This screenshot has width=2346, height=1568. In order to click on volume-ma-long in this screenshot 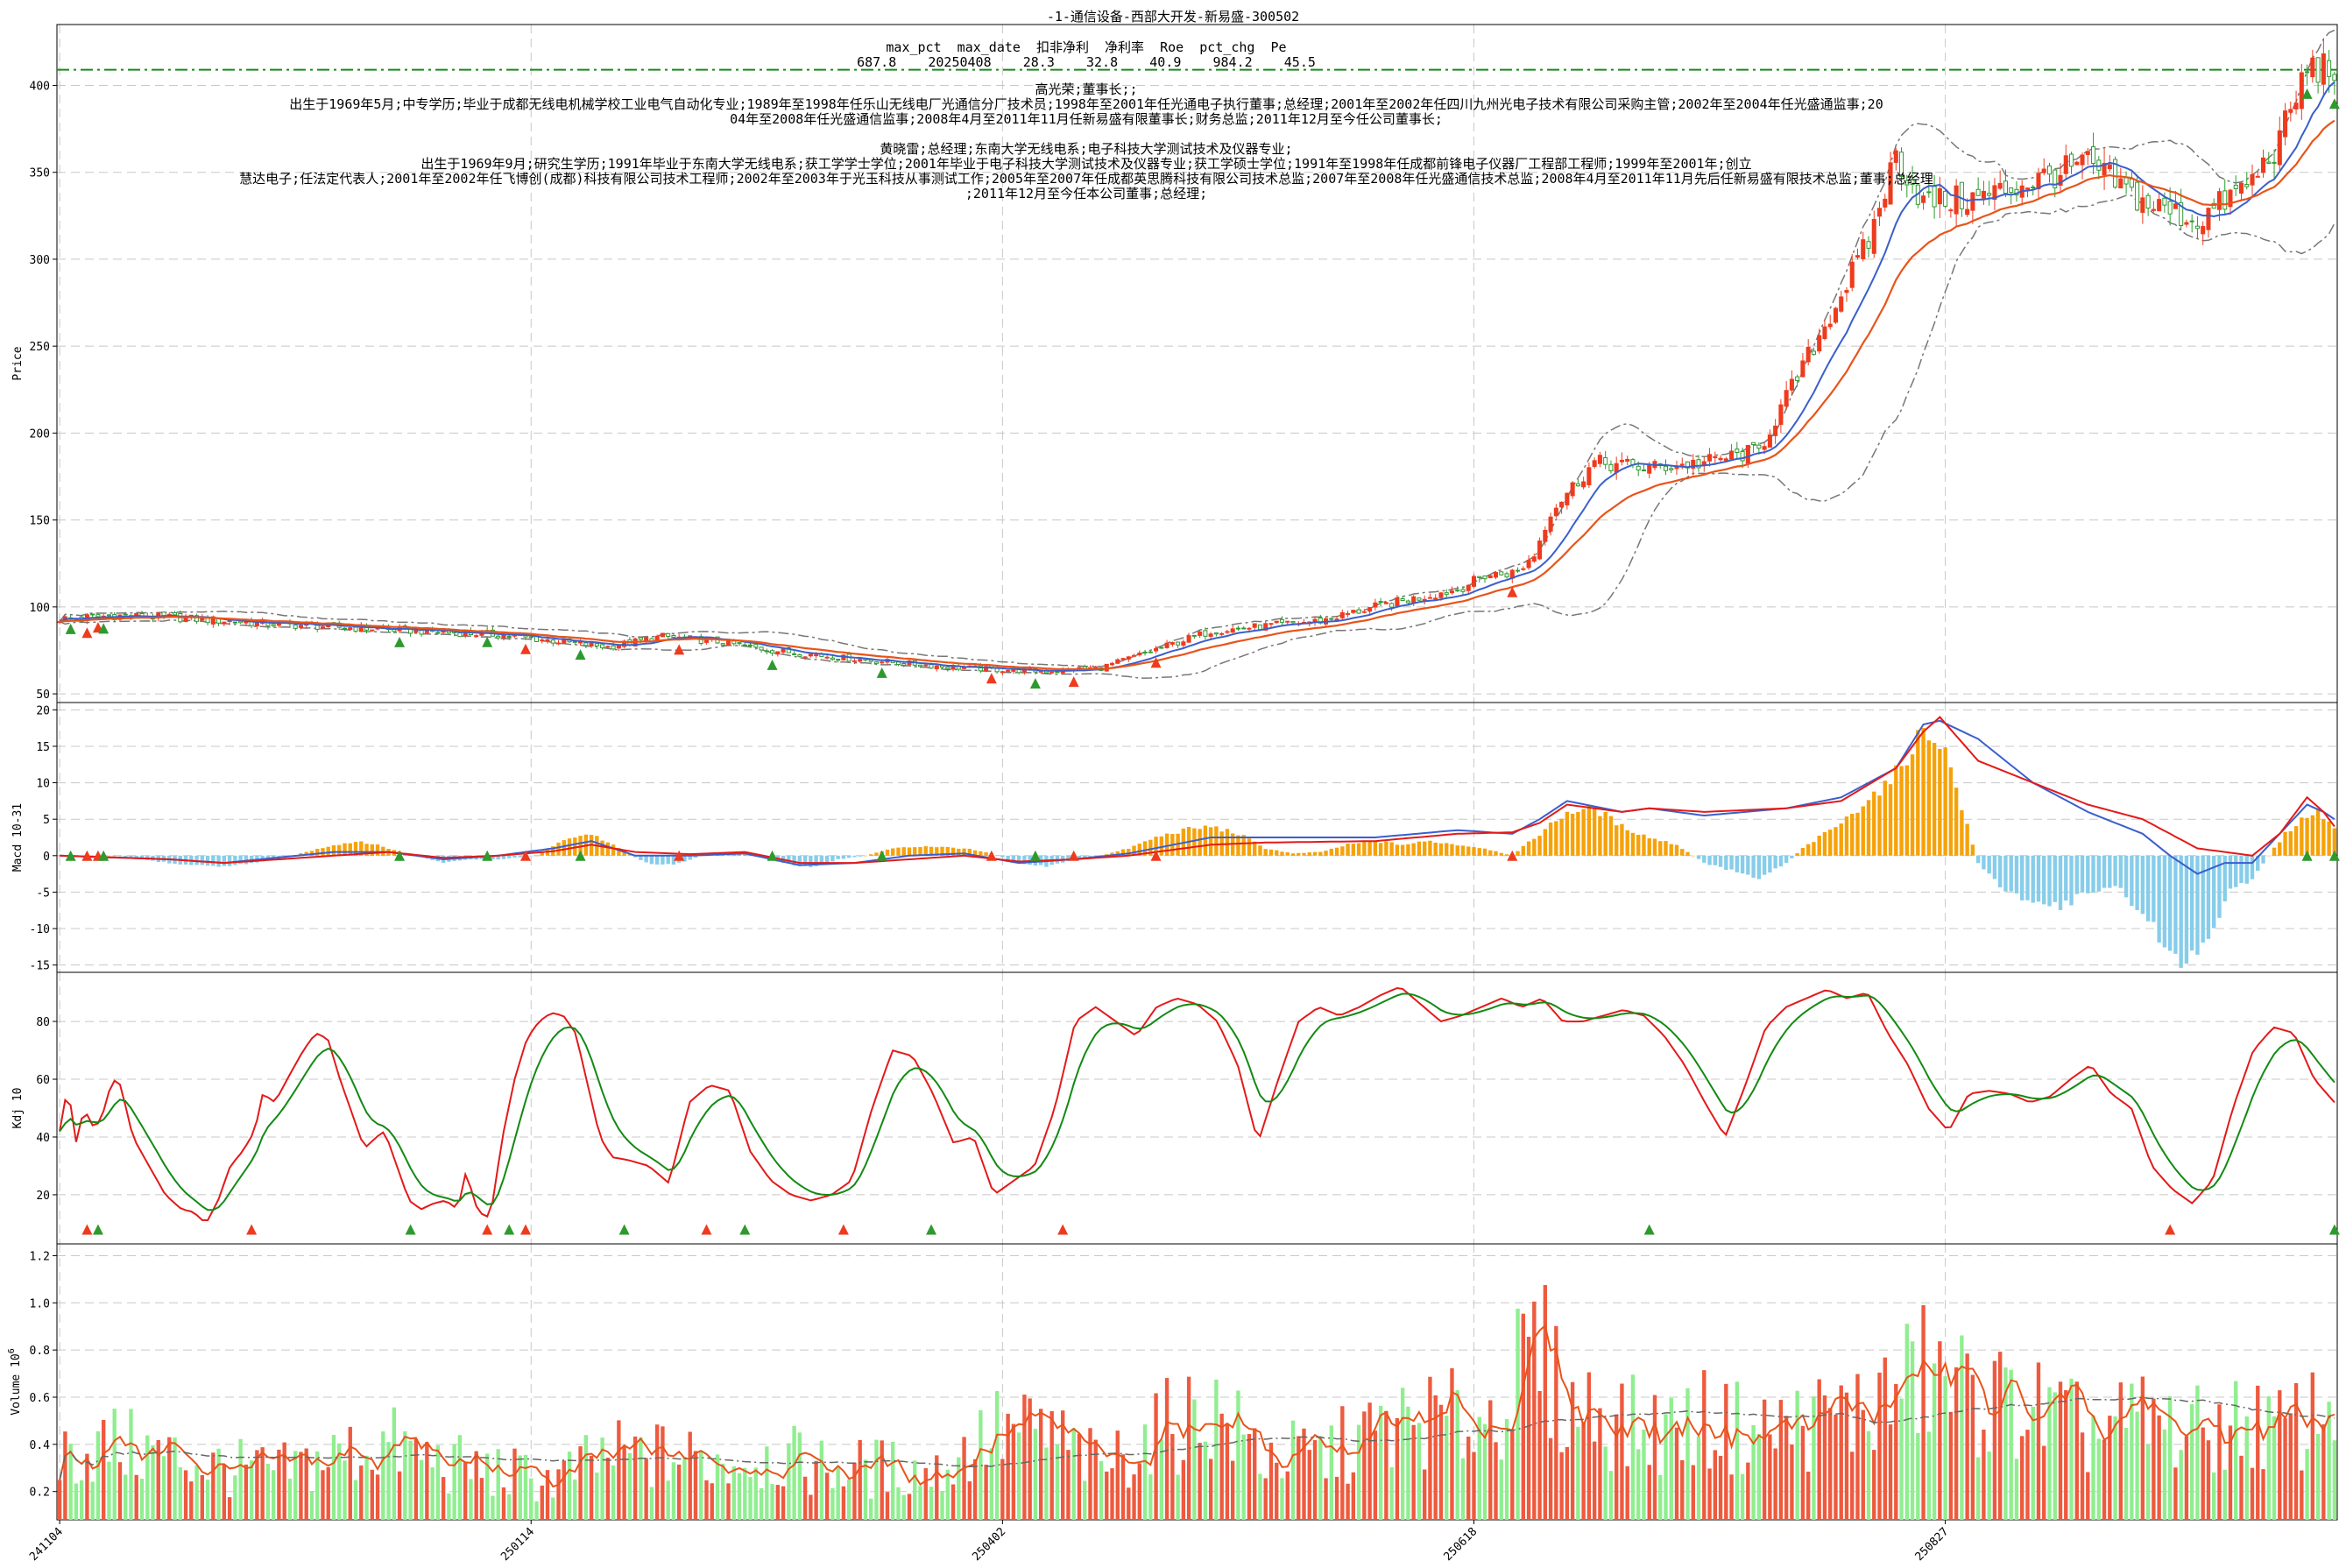, I will do `click(1197, 1438)`.